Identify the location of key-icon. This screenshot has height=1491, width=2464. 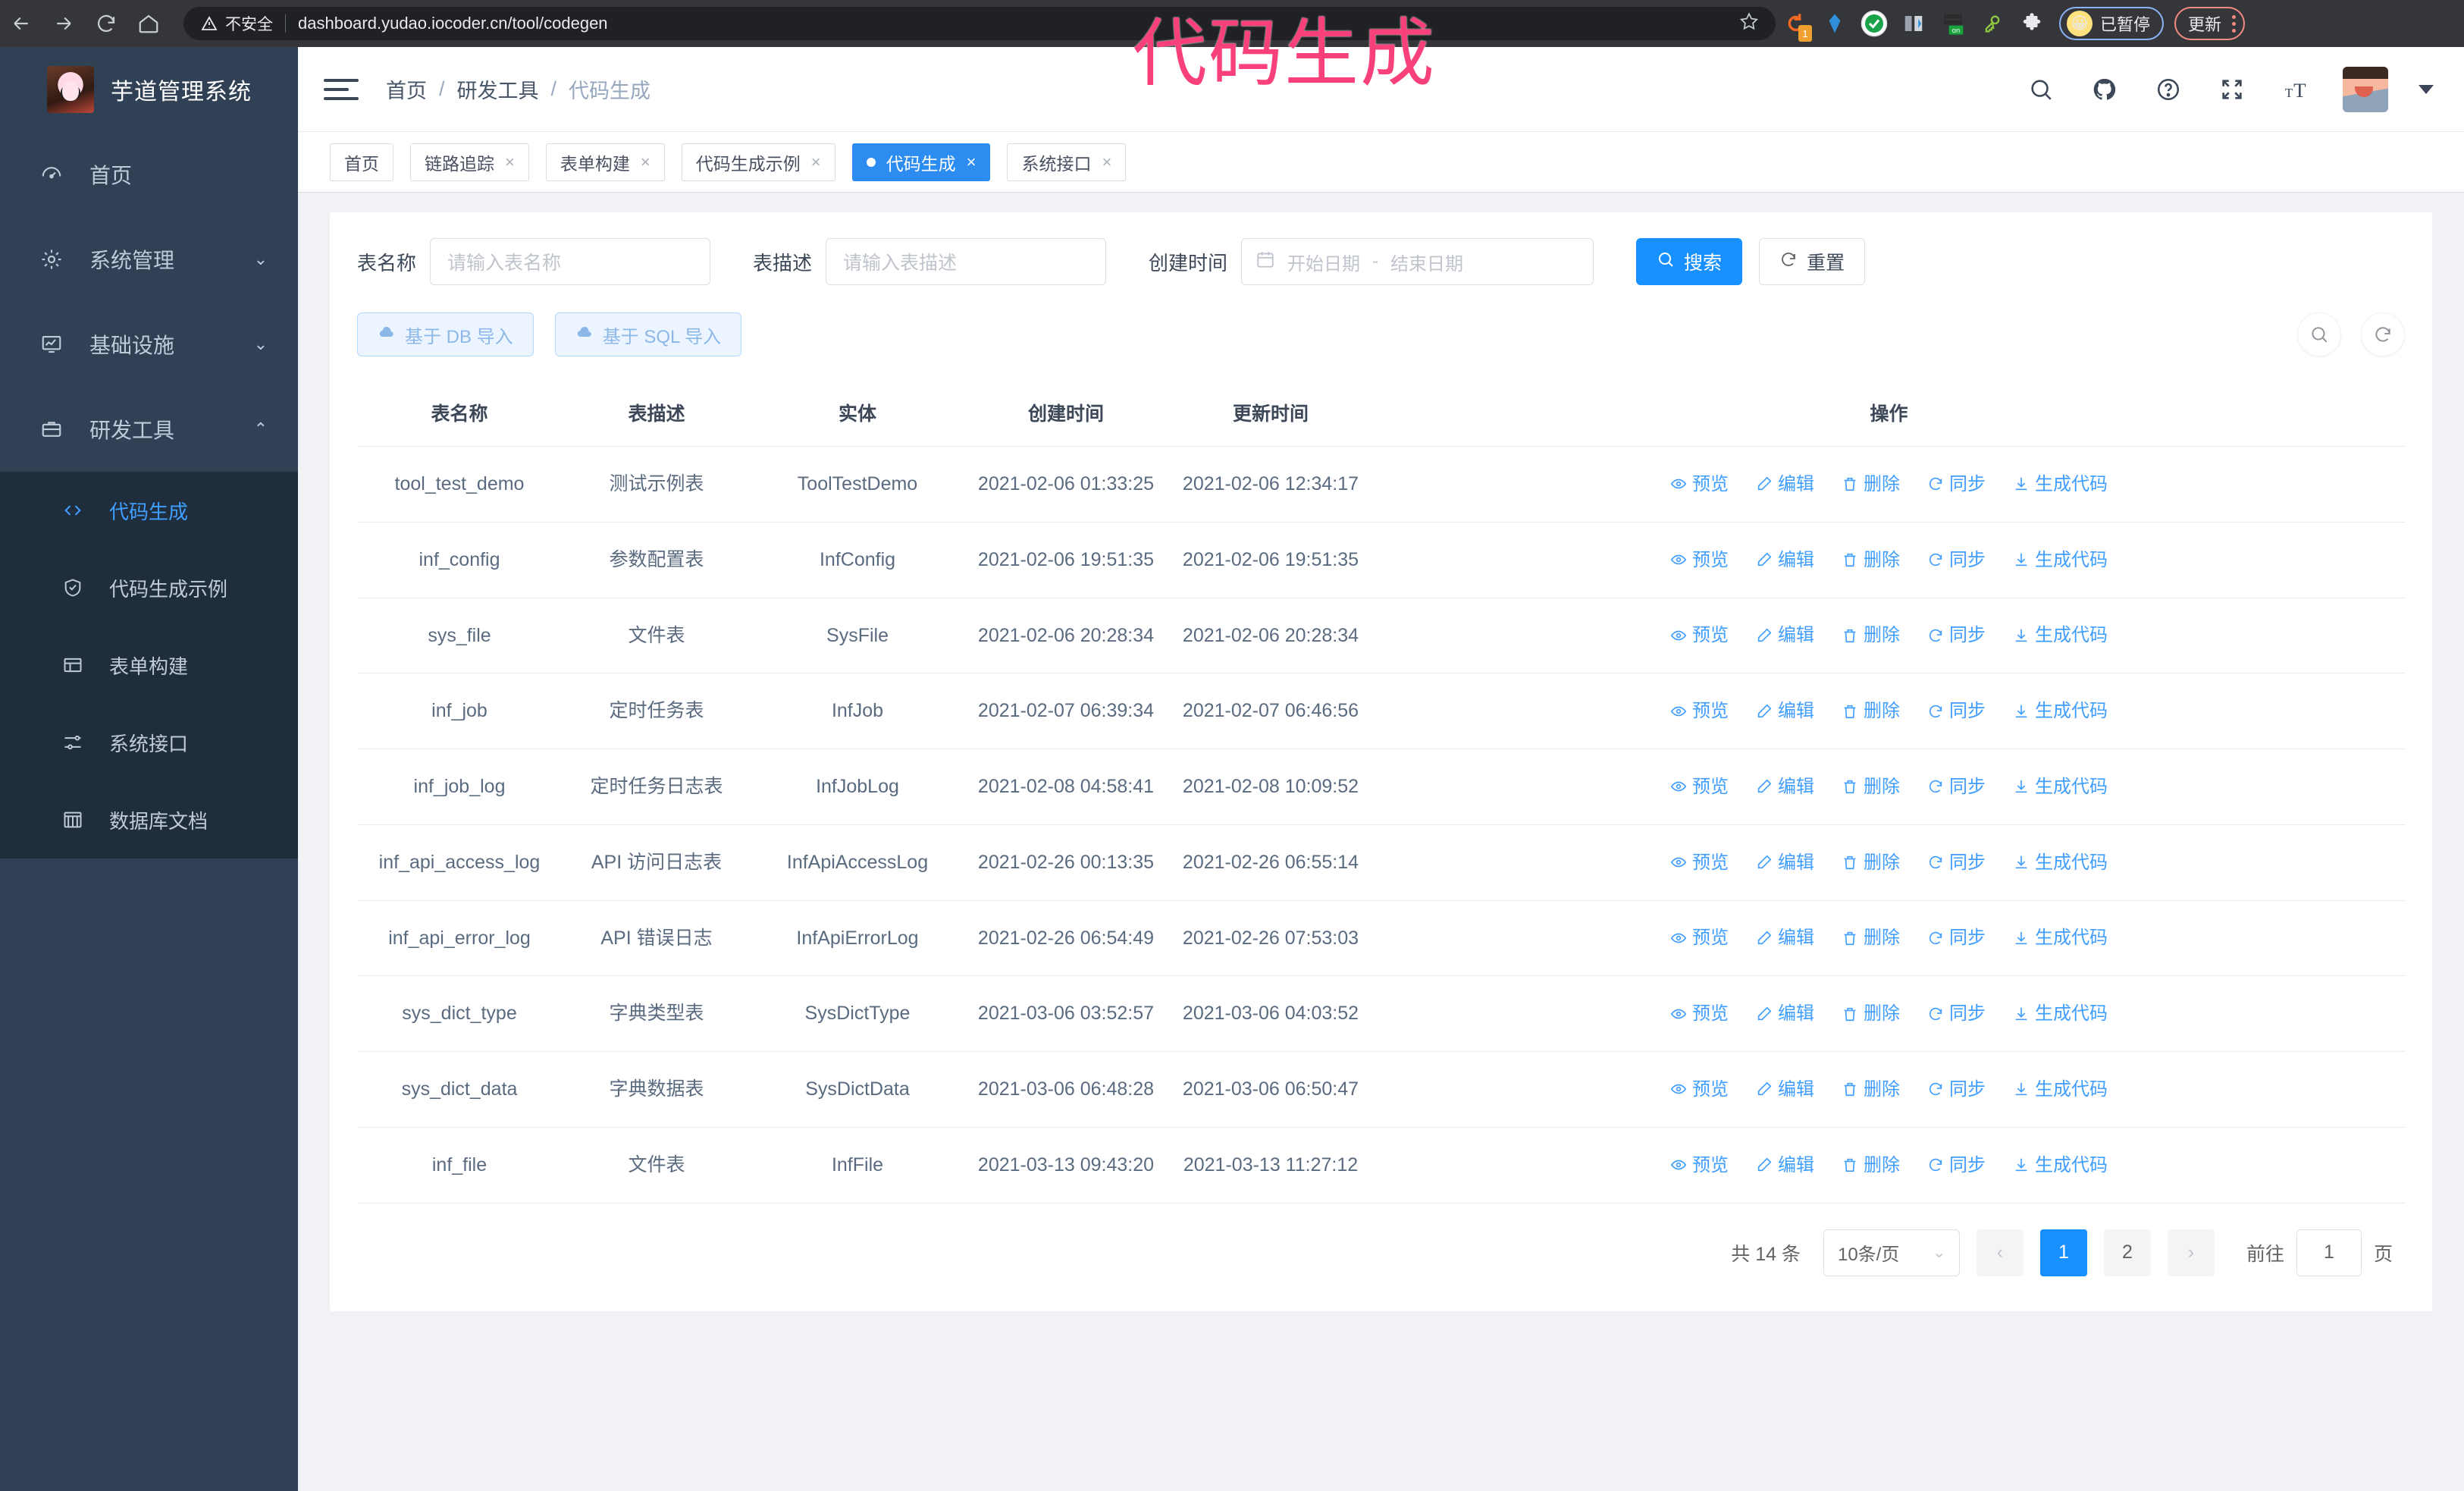
(1993, 23).